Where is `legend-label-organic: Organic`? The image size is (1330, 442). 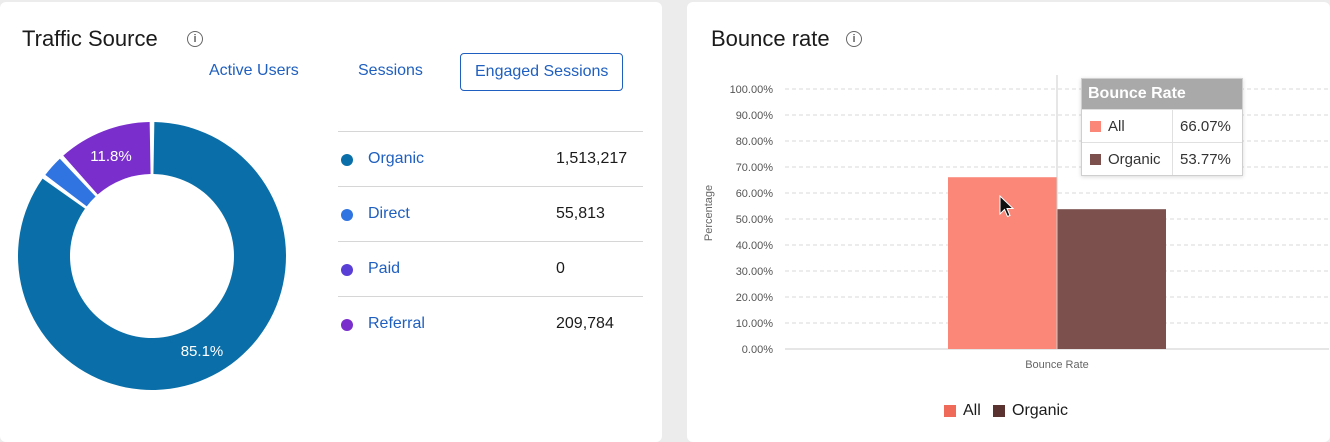
legend-label-organic: Organic is located at coordinates (1040, 410).